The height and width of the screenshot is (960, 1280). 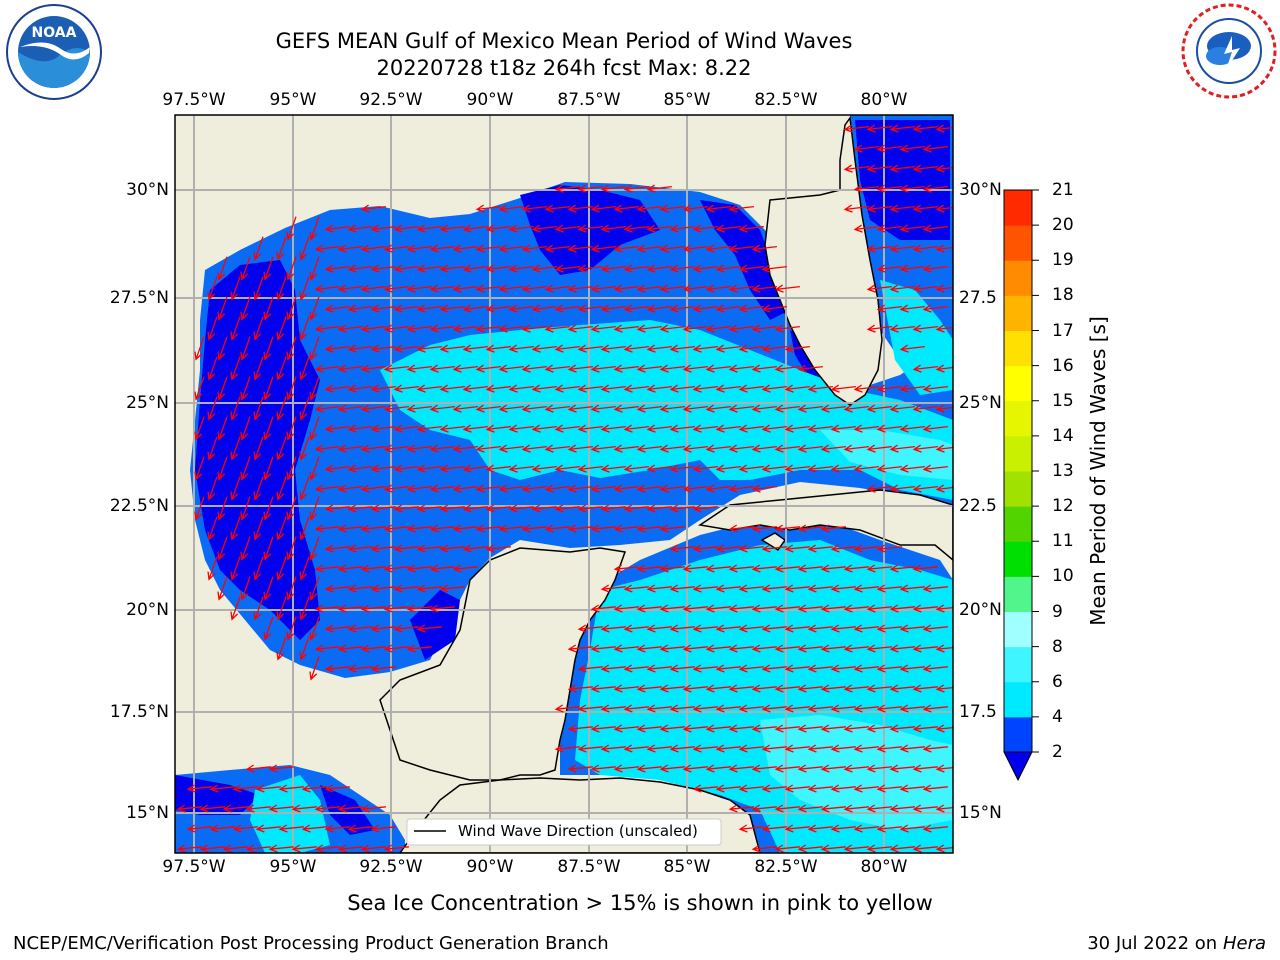 What do you see at coordinates (1063, 471) in the screenshot?
I see `colorbar-tick-label: 13` at bounding box center [1063, 471].